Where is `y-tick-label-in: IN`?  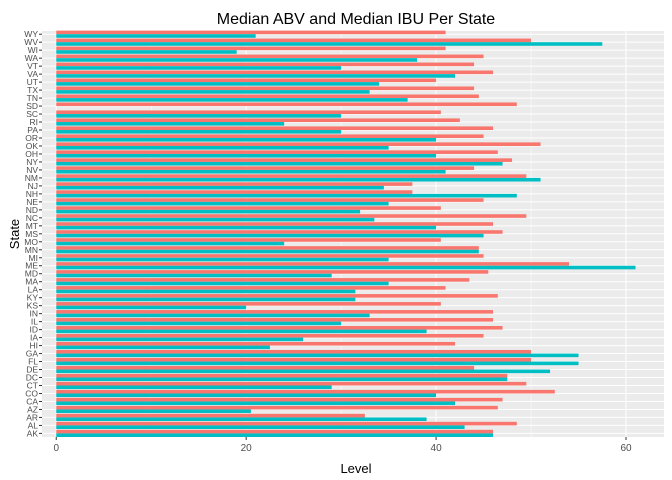 y-tick-label-in: IN is located at coordinates (34, 314).